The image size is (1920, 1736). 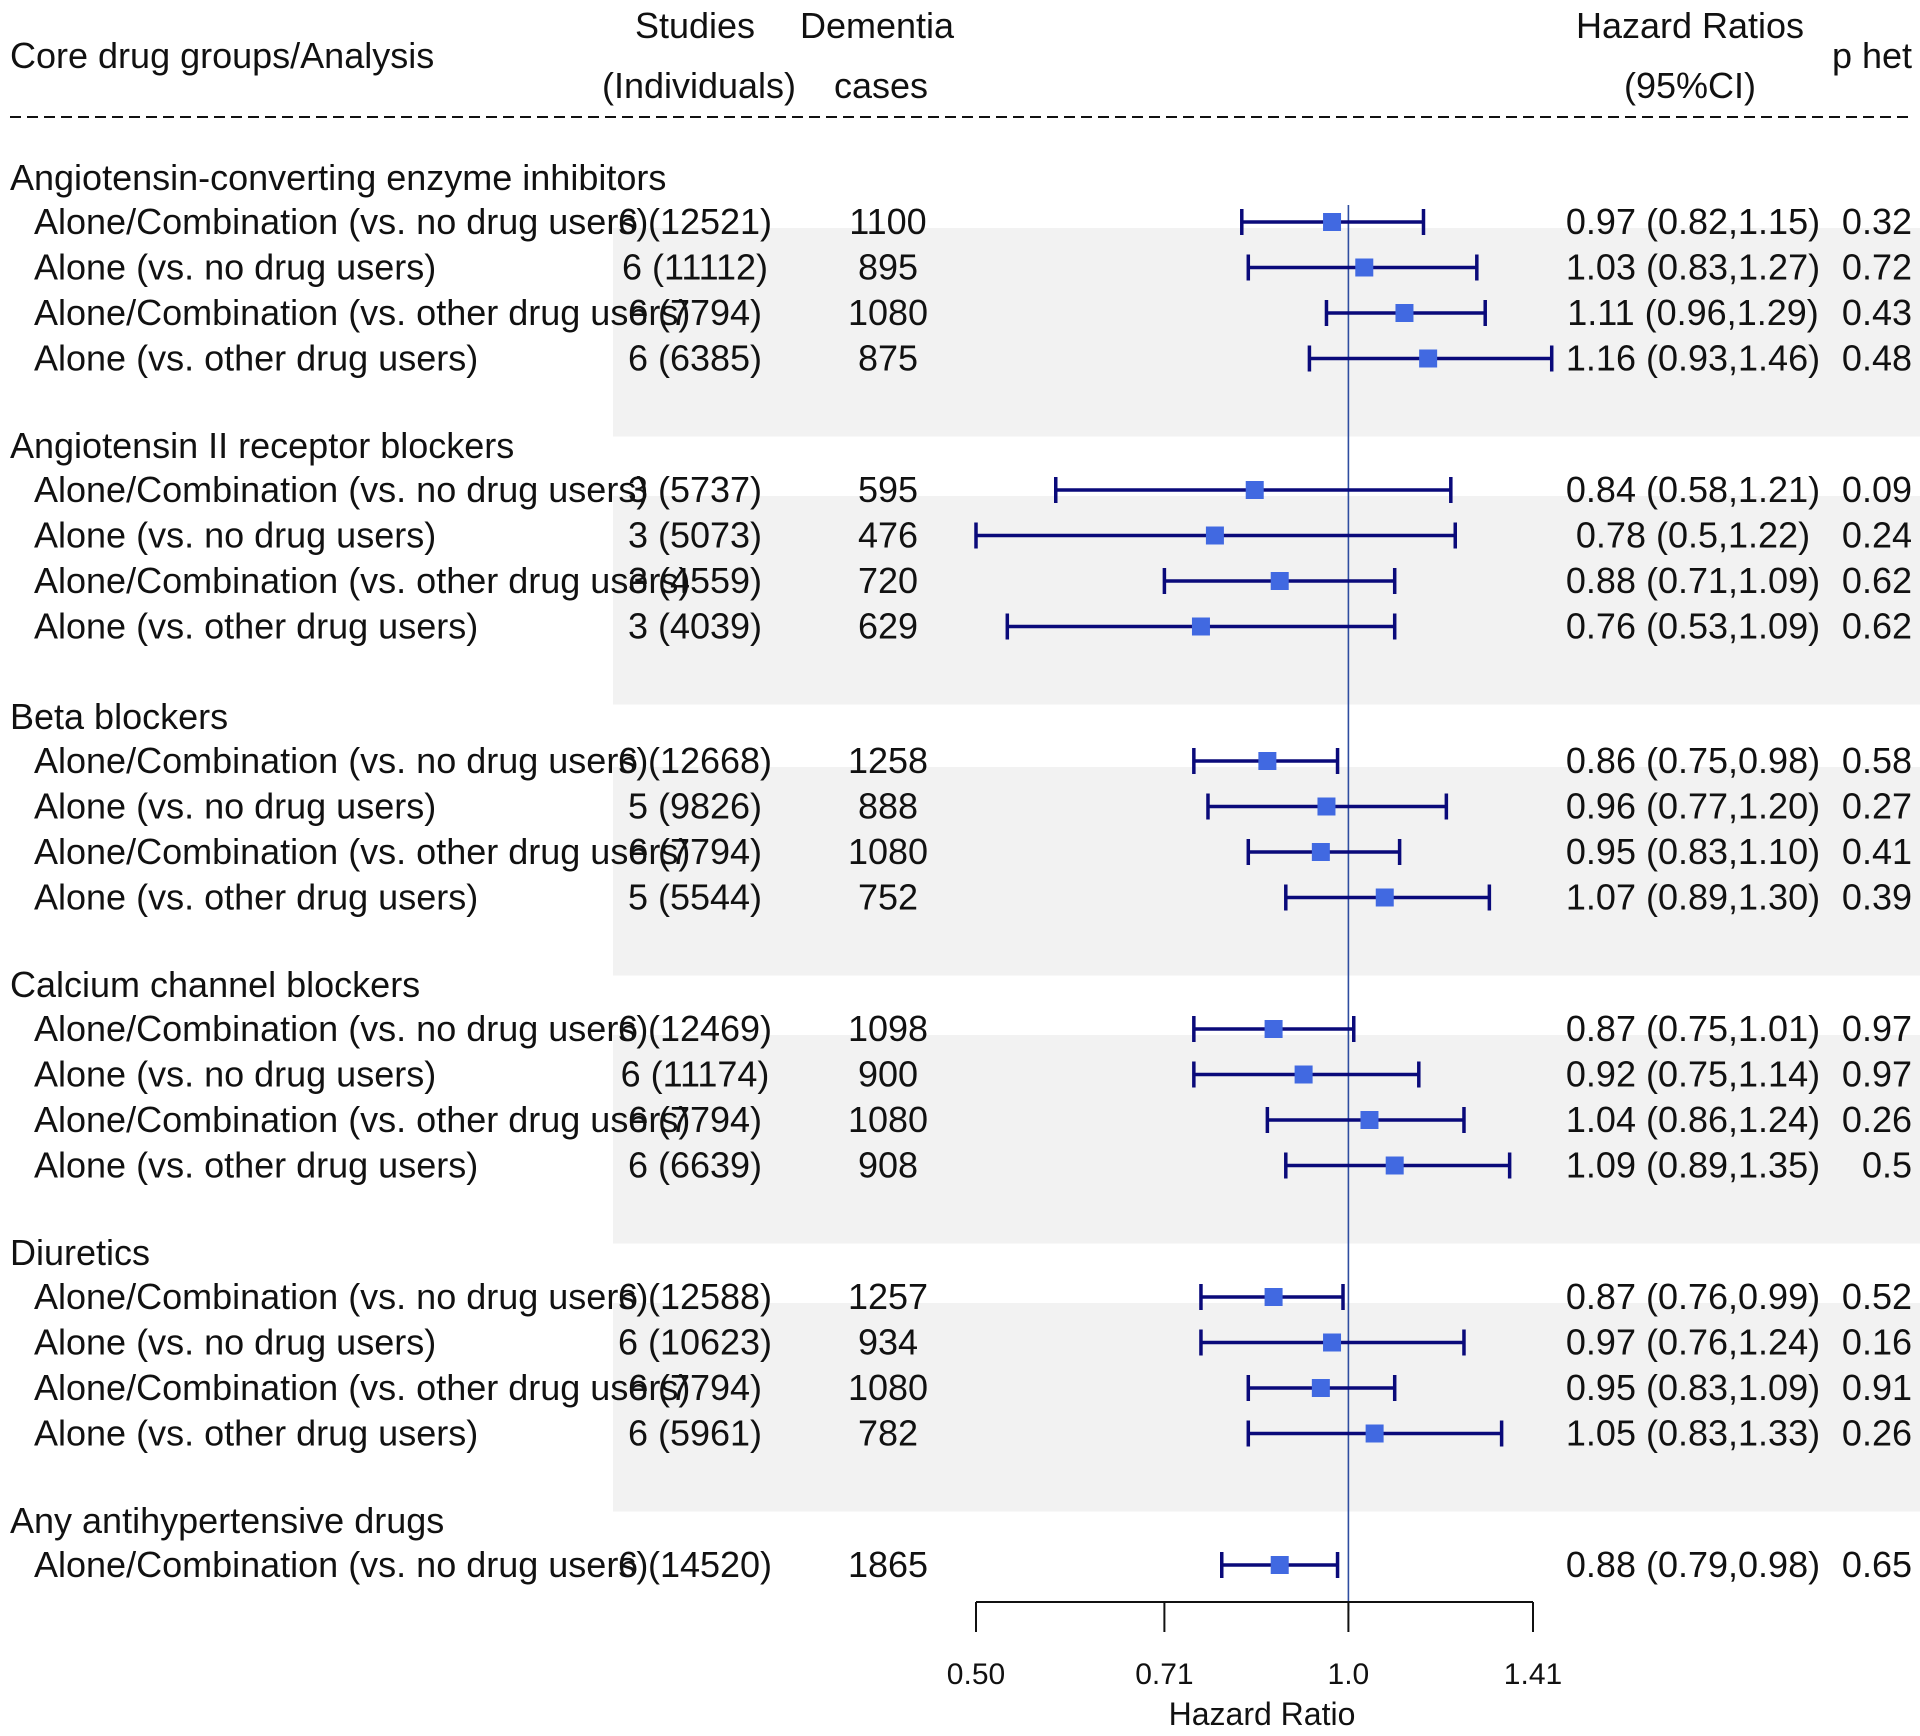 I want to click on header-cases-line2: cases, so click(x=881, y=85).